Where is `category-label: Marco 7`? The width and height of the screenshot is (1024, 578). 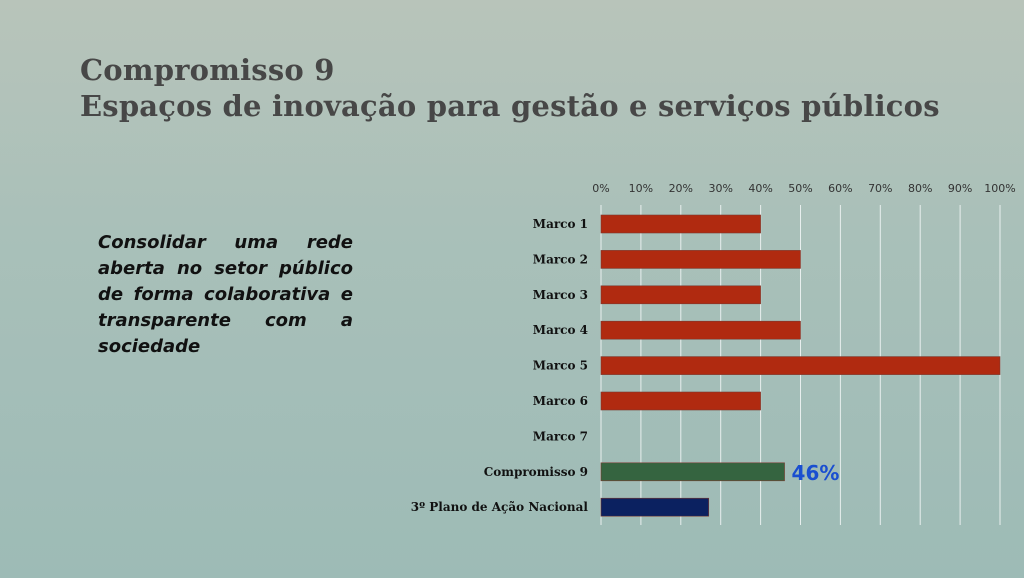 category-label: Marco 7 is located at coordinates (560, 436).